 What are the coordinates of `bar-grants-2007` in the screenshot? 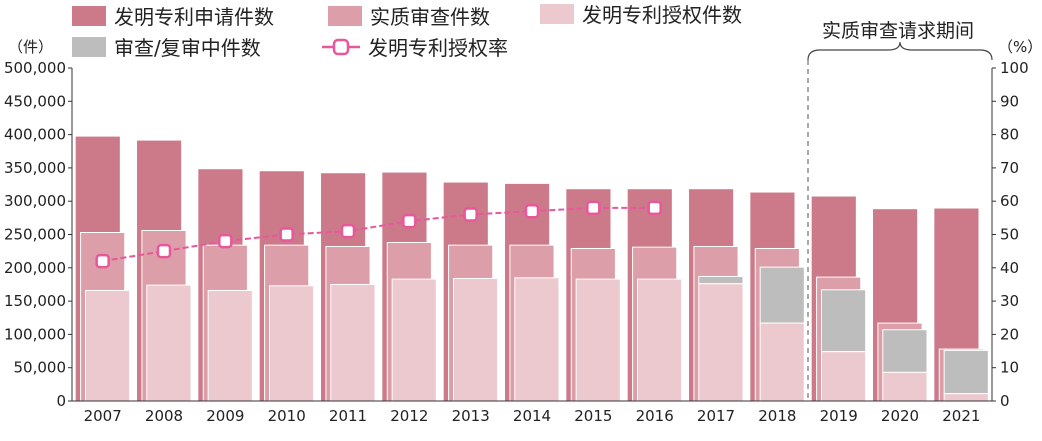 It's located at (107, 345).